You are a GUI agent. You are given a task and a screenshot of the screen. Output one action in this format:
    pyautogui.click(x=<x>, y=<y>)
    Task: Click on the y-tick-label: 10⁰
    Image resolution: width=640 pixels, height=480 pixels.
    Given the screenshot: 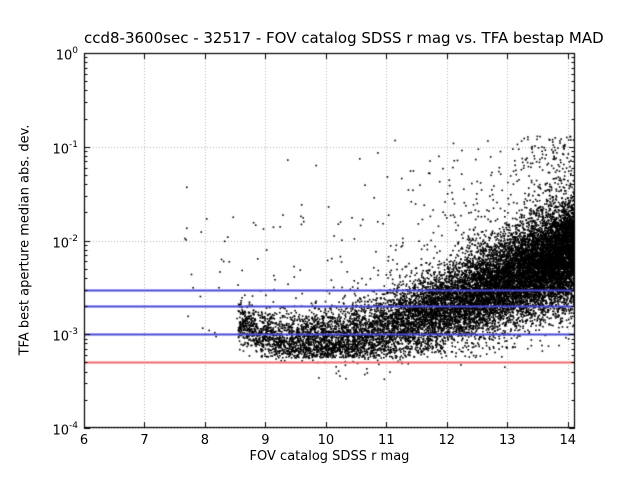 What is the action you would take?
    pyautogui.click(x=66, y=55)
    